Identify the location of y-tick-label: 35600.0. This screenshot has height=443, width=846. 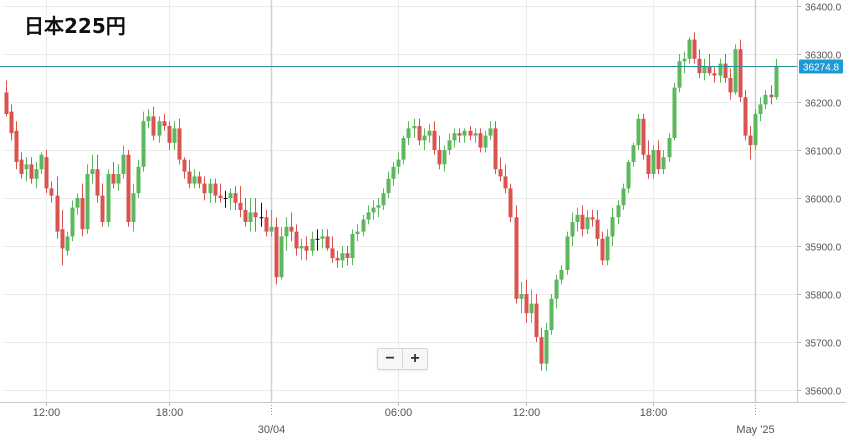
(823, 392).